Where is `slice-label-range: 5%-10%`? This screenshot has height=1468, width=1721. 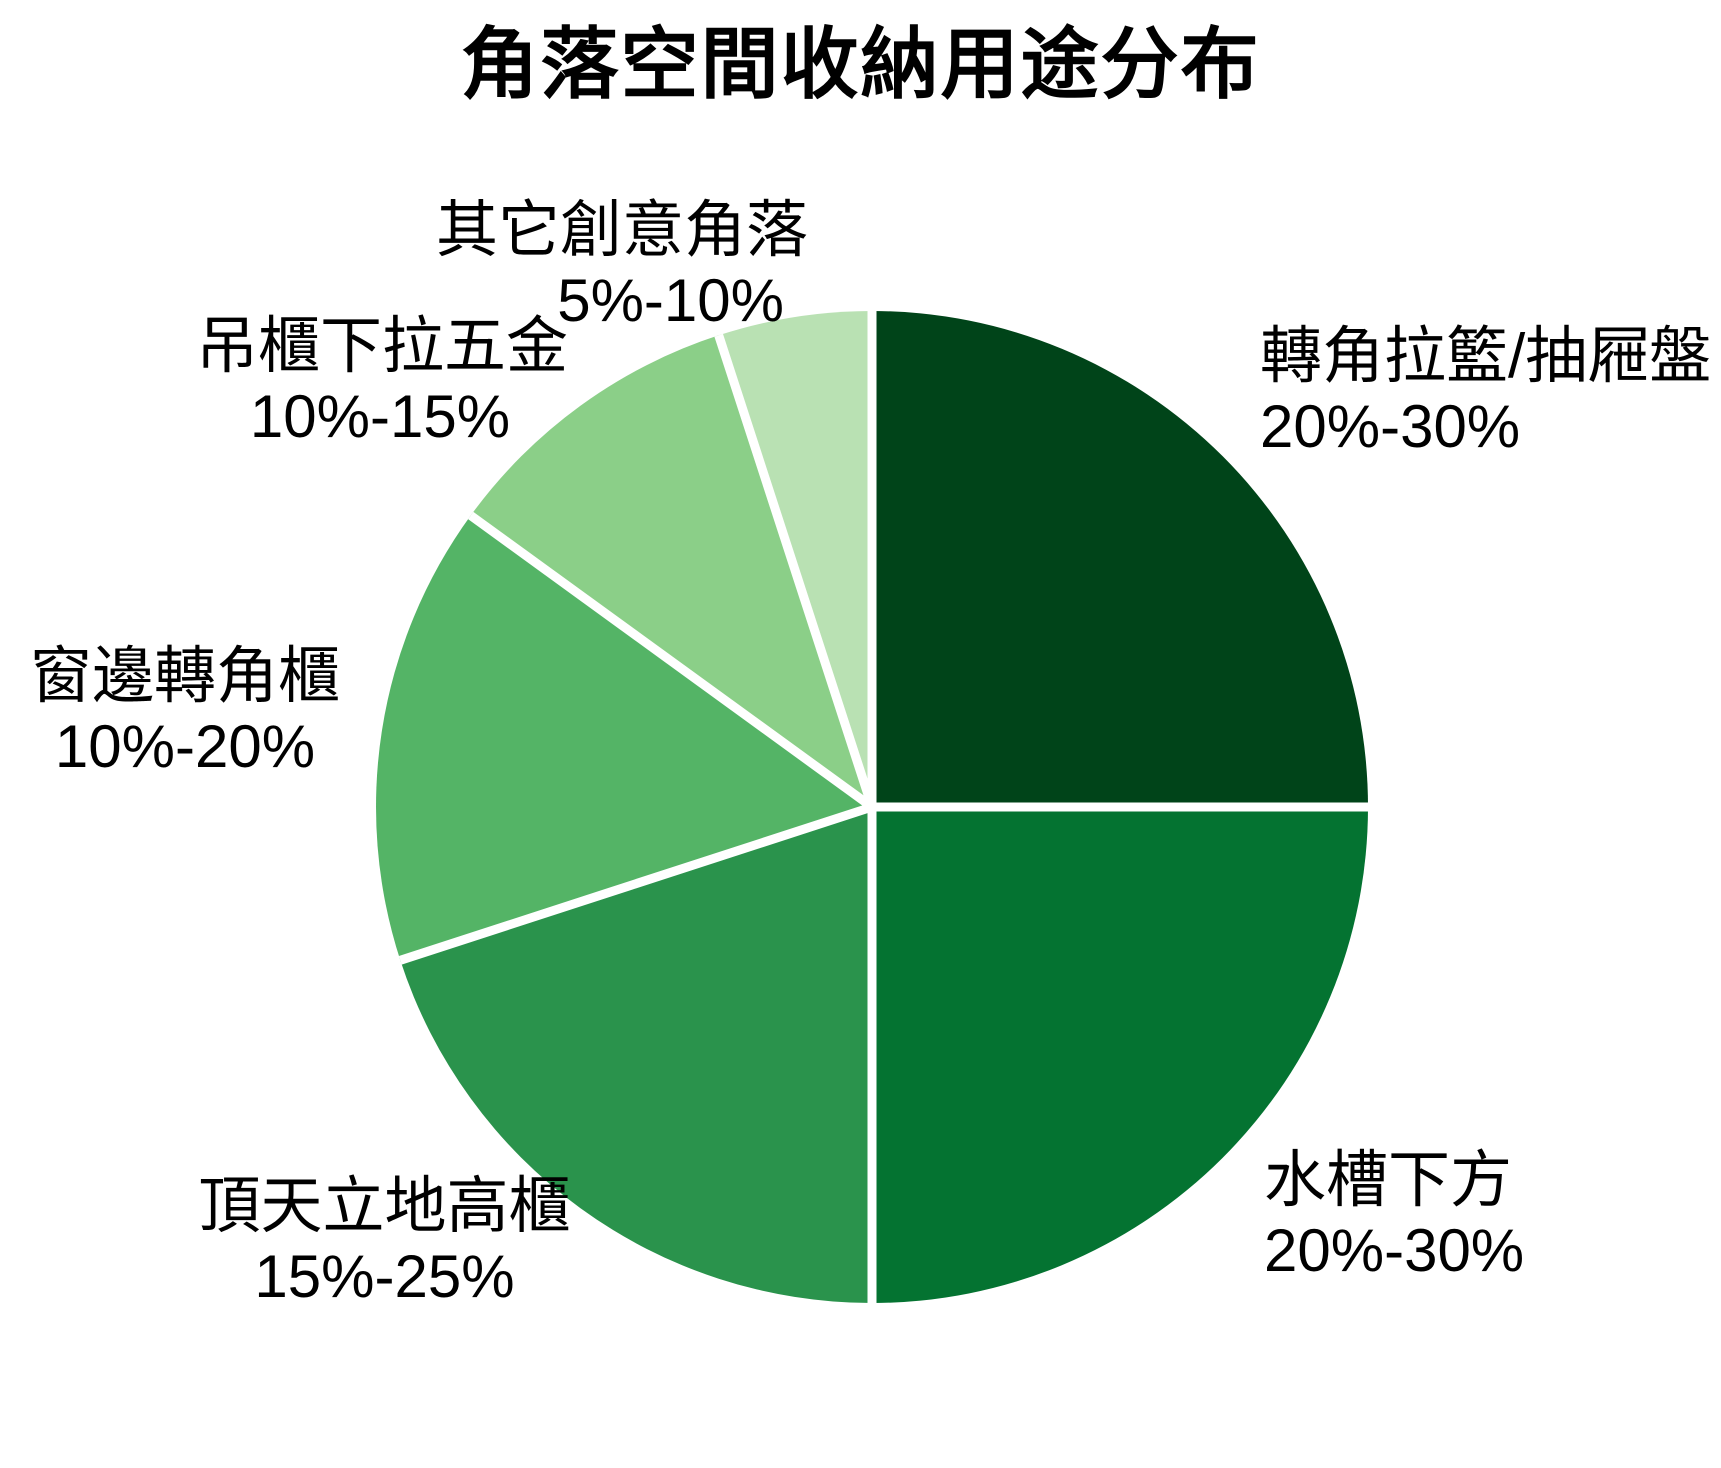 slice-label-range: 5%-10% is located at coordinates (670, 300).